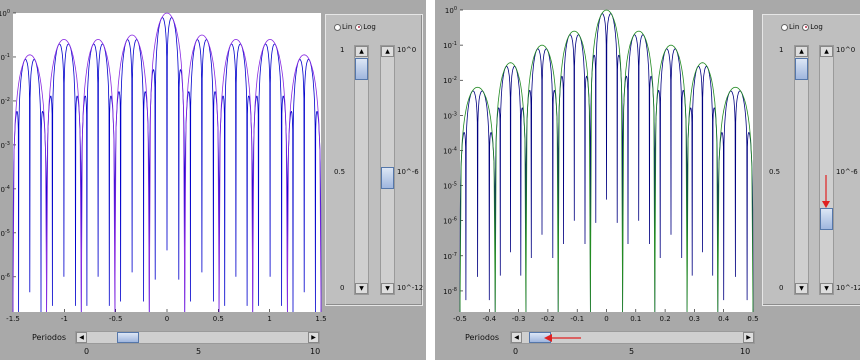 This screenshot has height=360, width=860. Describe the element at coordinates (635, 319) in the screenshot. I see `x-tick-label: 0.1` at that location.